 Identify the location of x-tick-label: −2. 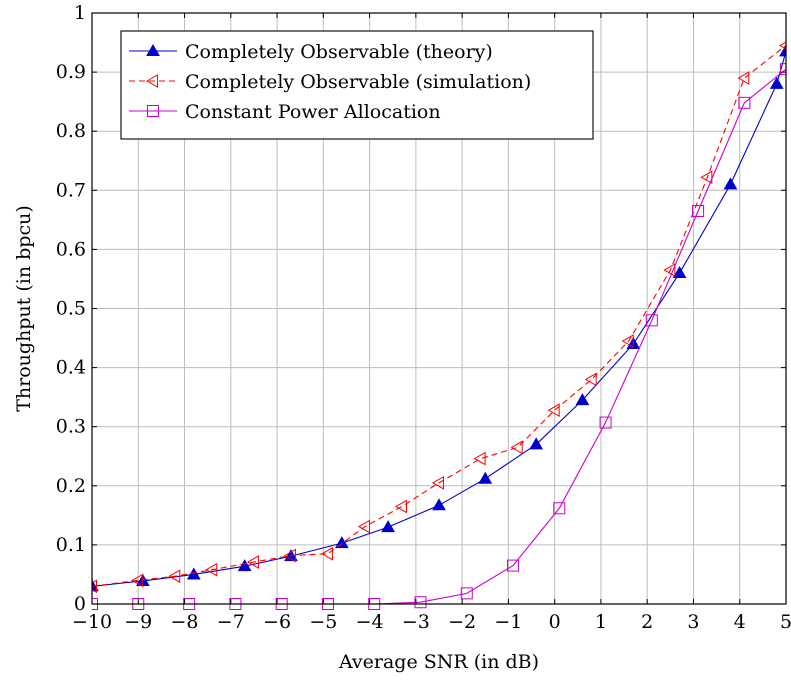
(462, 622).